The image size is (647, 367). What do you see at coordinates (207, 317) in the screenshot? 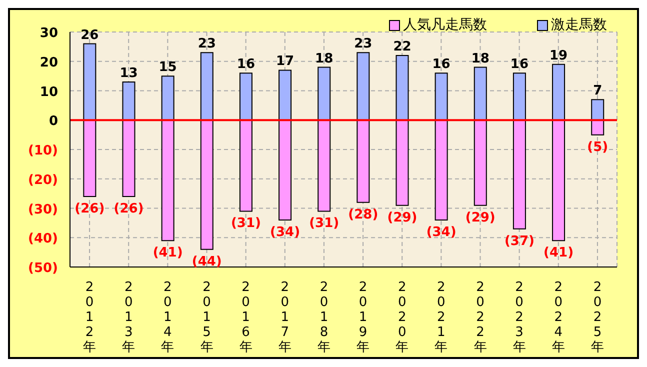
I see `x-tick-label: 2015年` at bounding box center [207, 317].